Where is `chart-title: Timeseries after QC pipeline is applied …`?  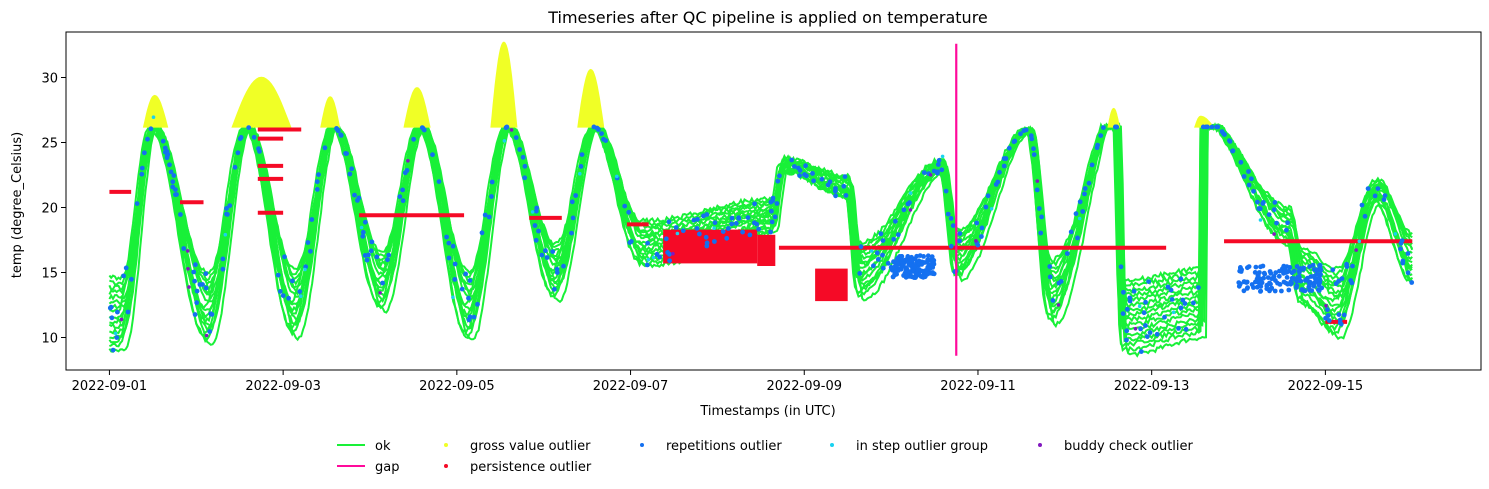 chart-title: Timeseries after QC pipeline is applied … is located at coordinates (767, 17).